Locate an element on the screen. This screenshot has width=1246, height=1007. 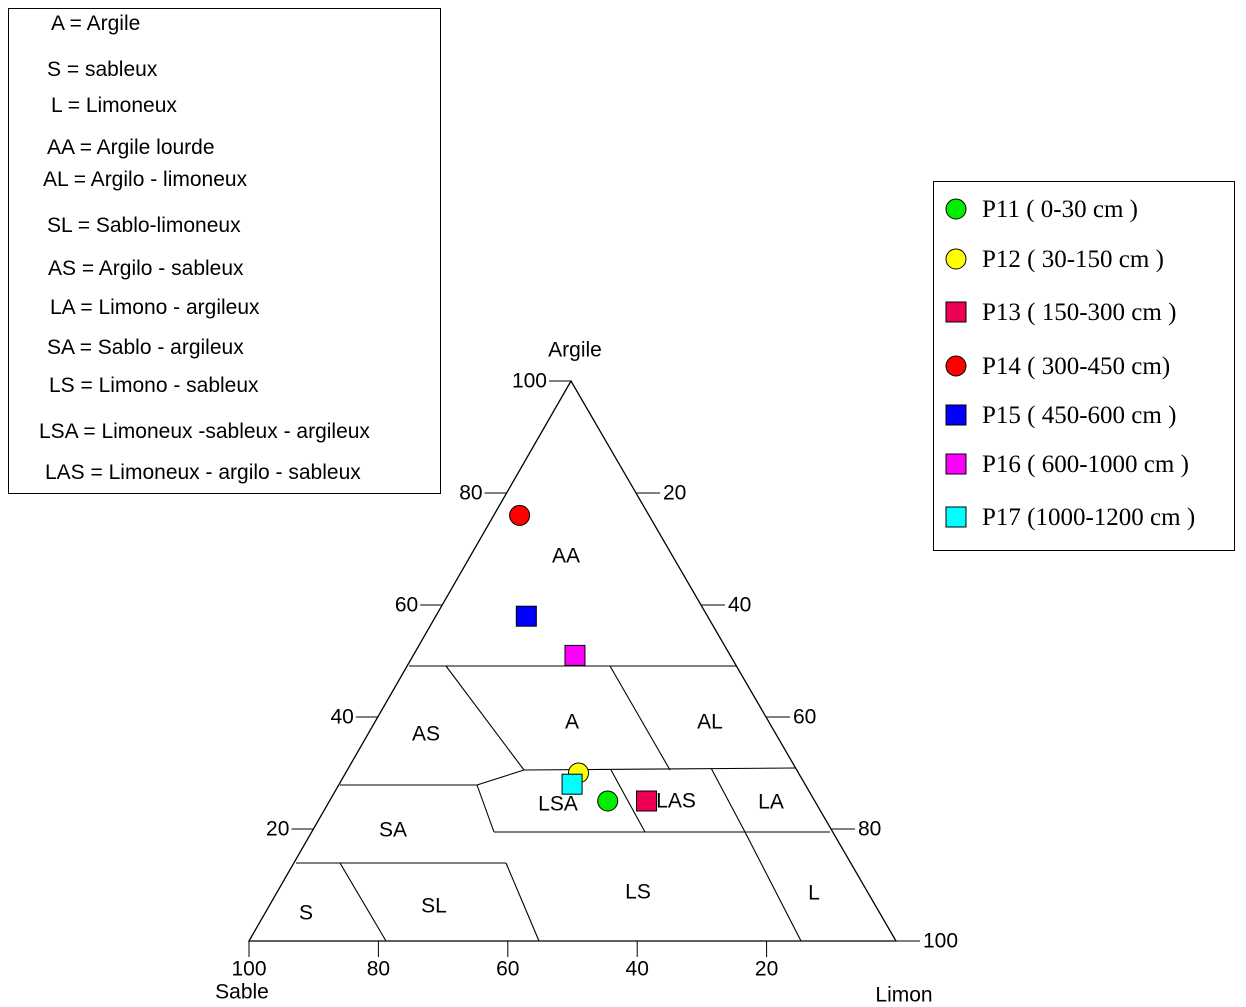
legend-item: P15 ( 450-600 cm ) is located at coordinates (1060, 415).